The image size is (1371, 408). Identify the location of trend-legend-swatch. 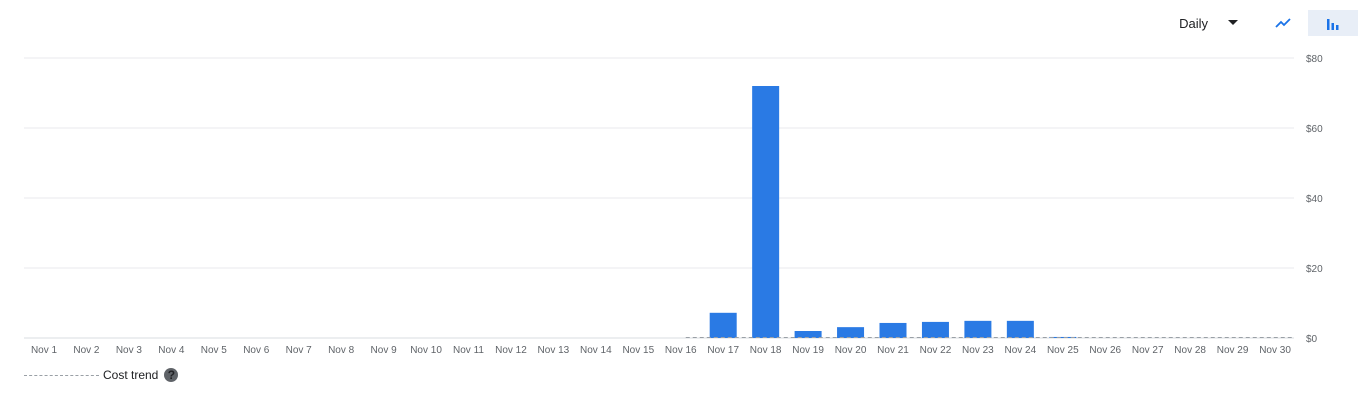
(61, 375).